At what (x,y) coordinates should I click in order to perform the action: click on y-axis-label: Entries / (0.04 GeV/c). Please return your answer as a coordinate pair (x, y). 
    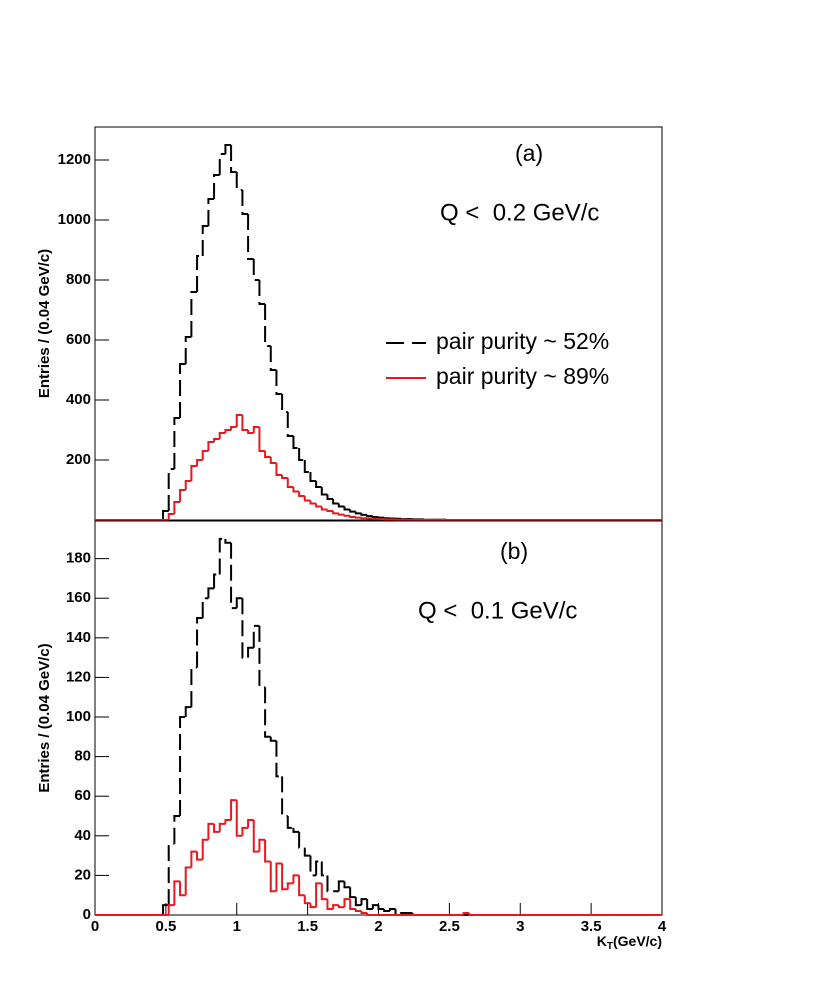
    Looking at the image, I should click on (44, 717).